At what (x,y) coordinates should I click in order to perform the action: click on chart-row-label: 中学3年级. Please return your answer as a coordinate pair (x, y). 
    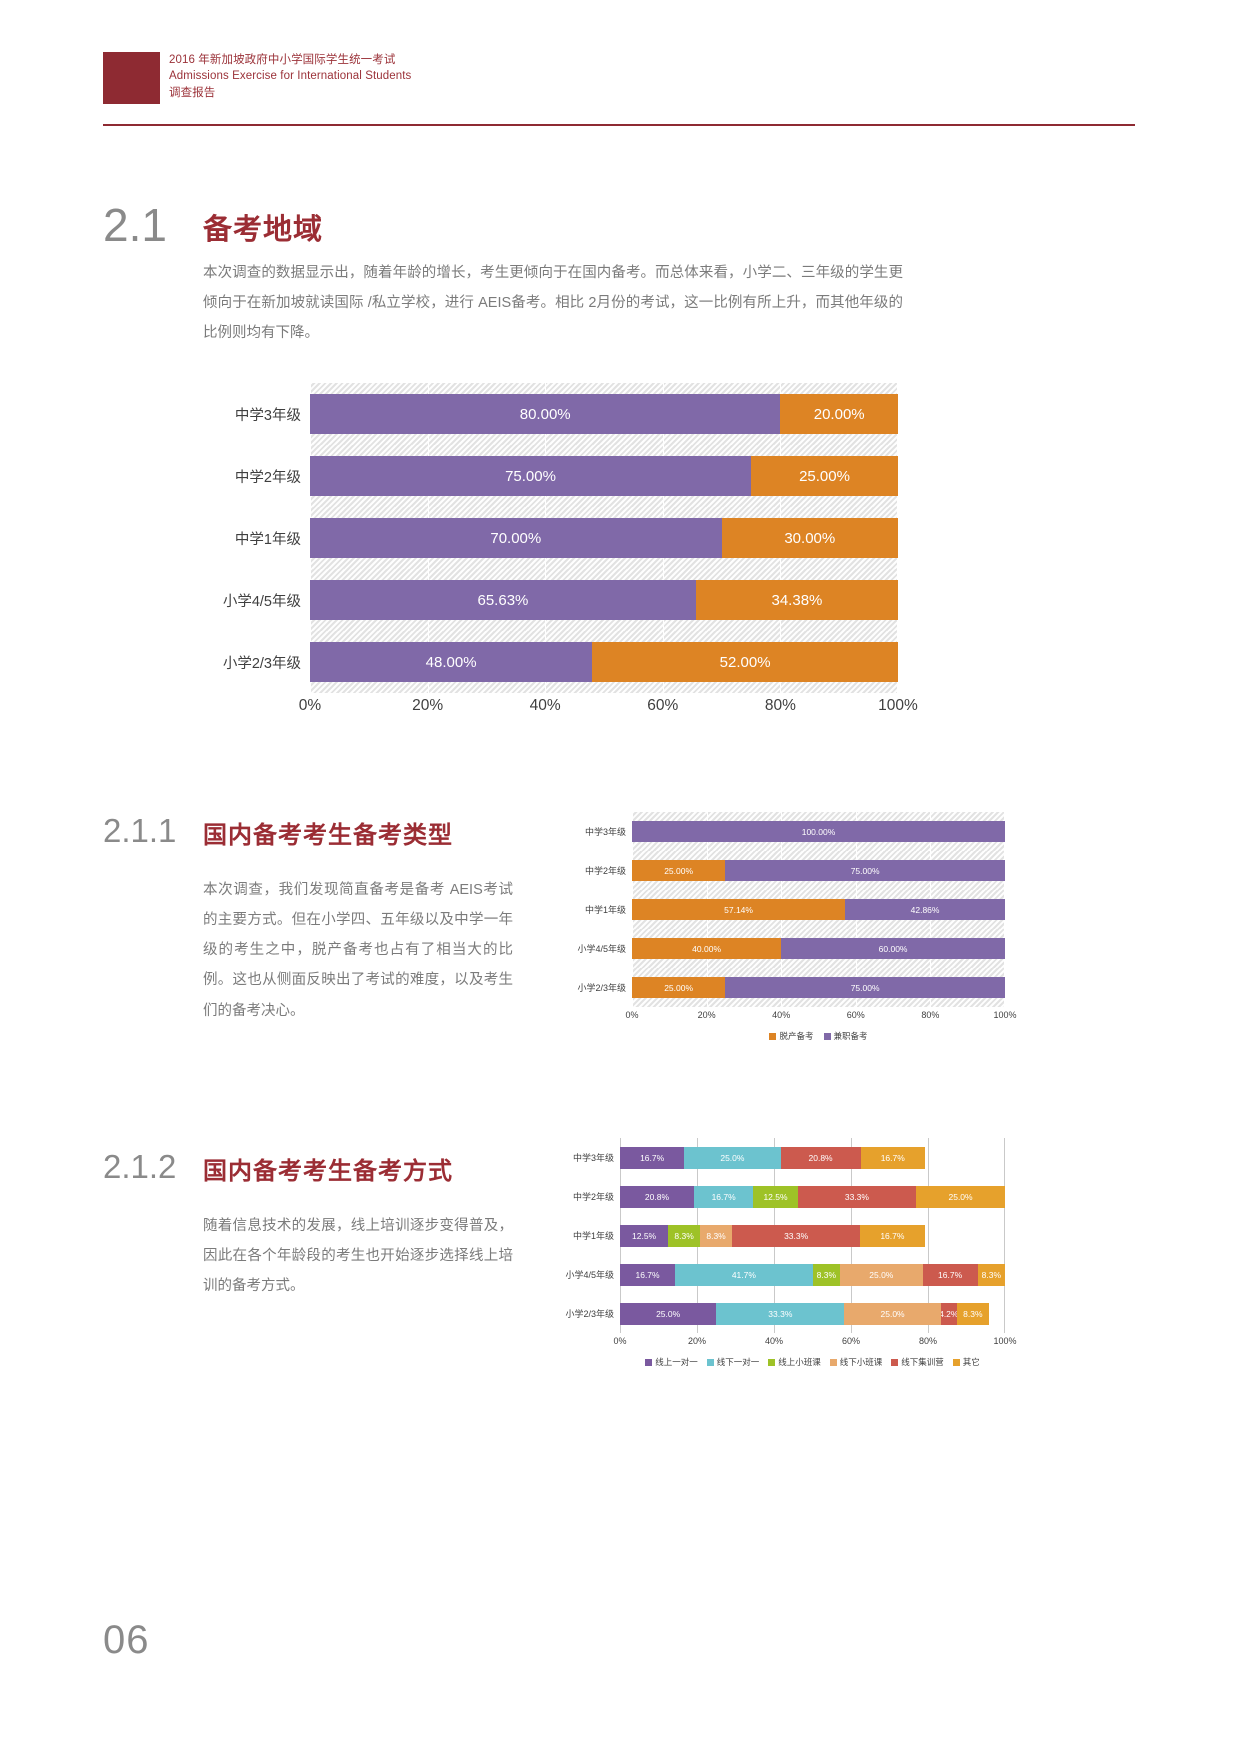
    Looking at the image, I should click on (267, 415).